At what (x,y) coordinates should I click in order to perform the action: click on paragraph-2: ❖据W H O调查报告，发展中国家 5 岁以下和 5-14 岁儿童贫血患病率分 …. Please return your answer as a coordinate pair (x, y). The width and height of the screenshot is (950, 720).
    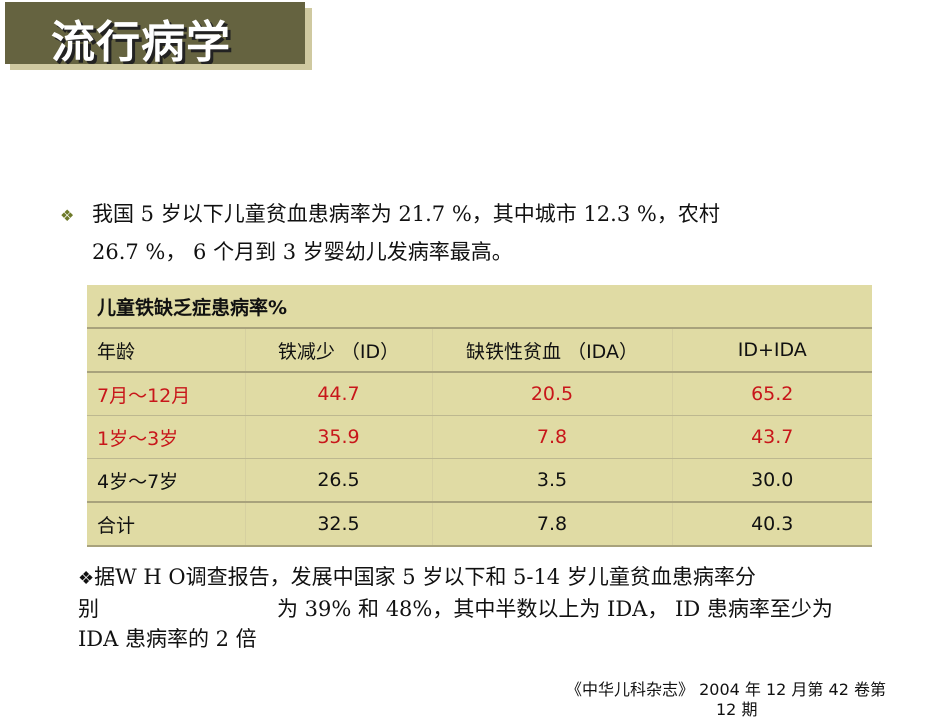
    Looking at the image, I should click on (513, 608).